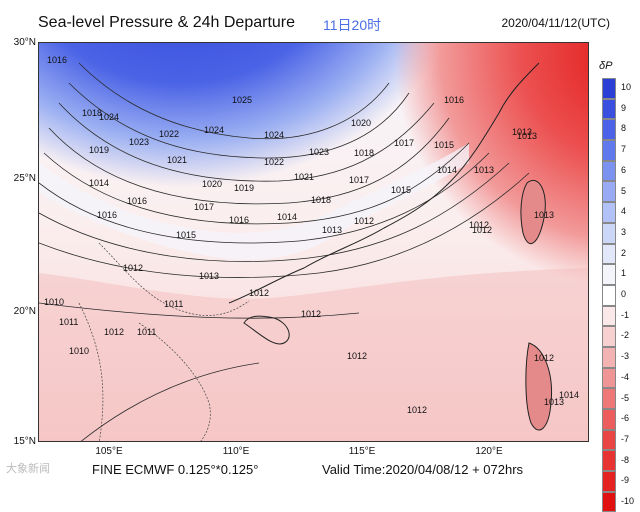 The image size is (640, 512). I want to click on colorbar-tick-label: -8, so click(625, 459).